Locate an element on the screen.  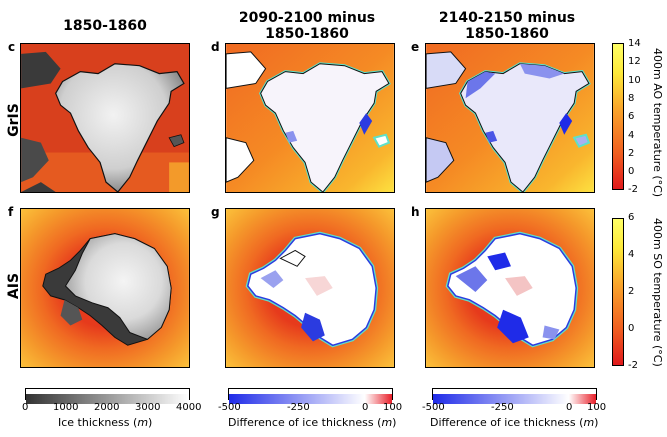
panel-g-ais-diff-2090 is located at coordinates (310, 288).